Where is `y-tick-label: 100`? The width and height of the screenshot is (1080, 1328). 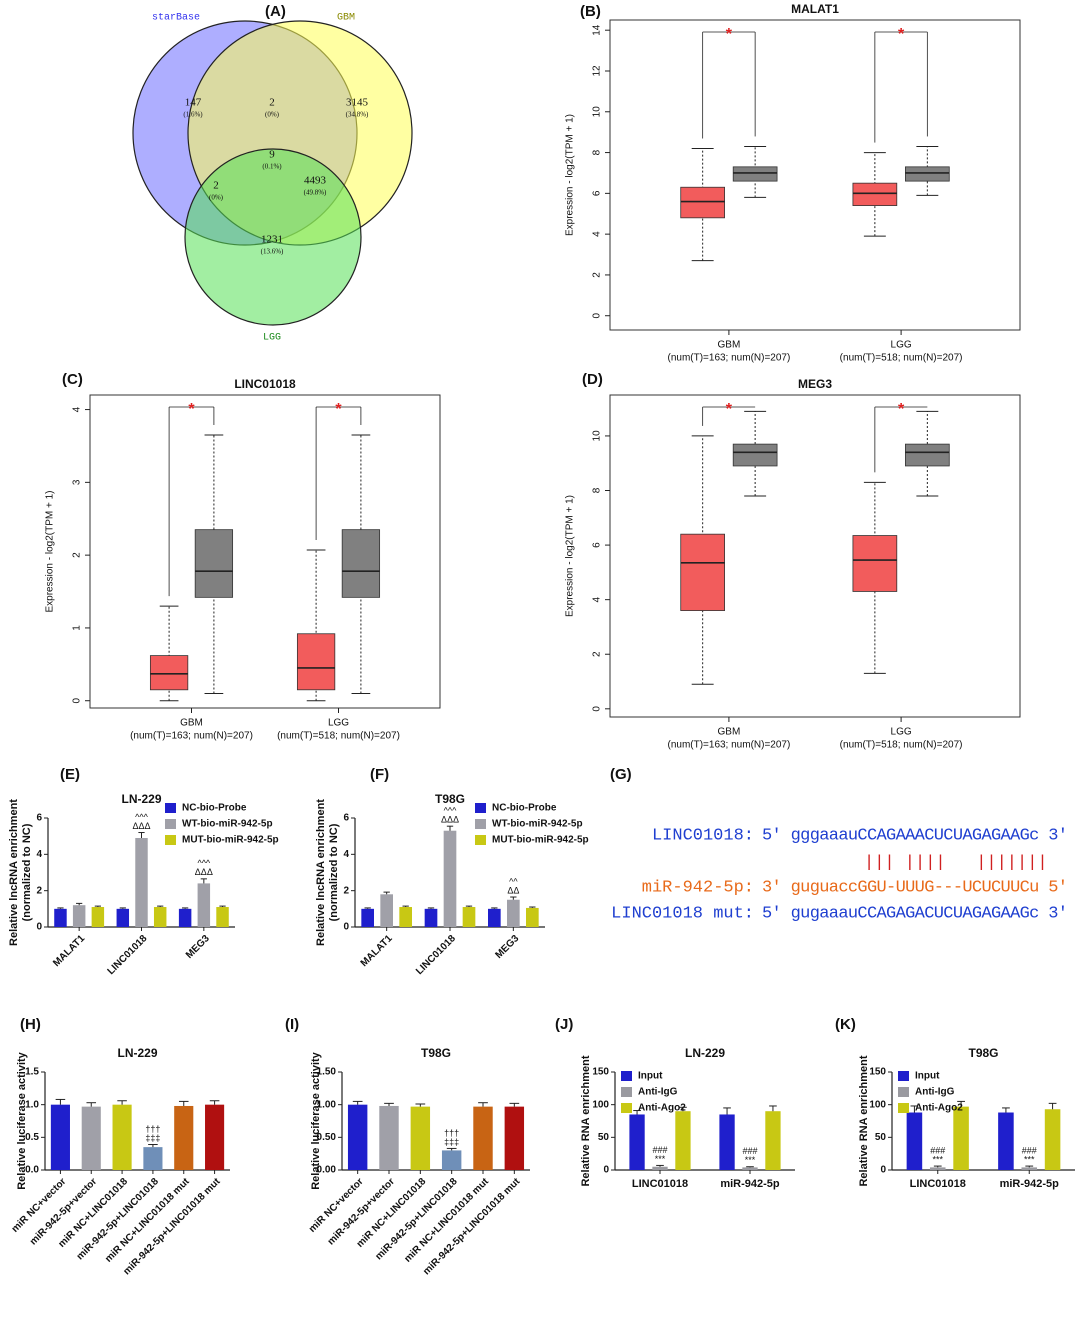 y-tick-label: 100 is located at coordinates (877, 1104).